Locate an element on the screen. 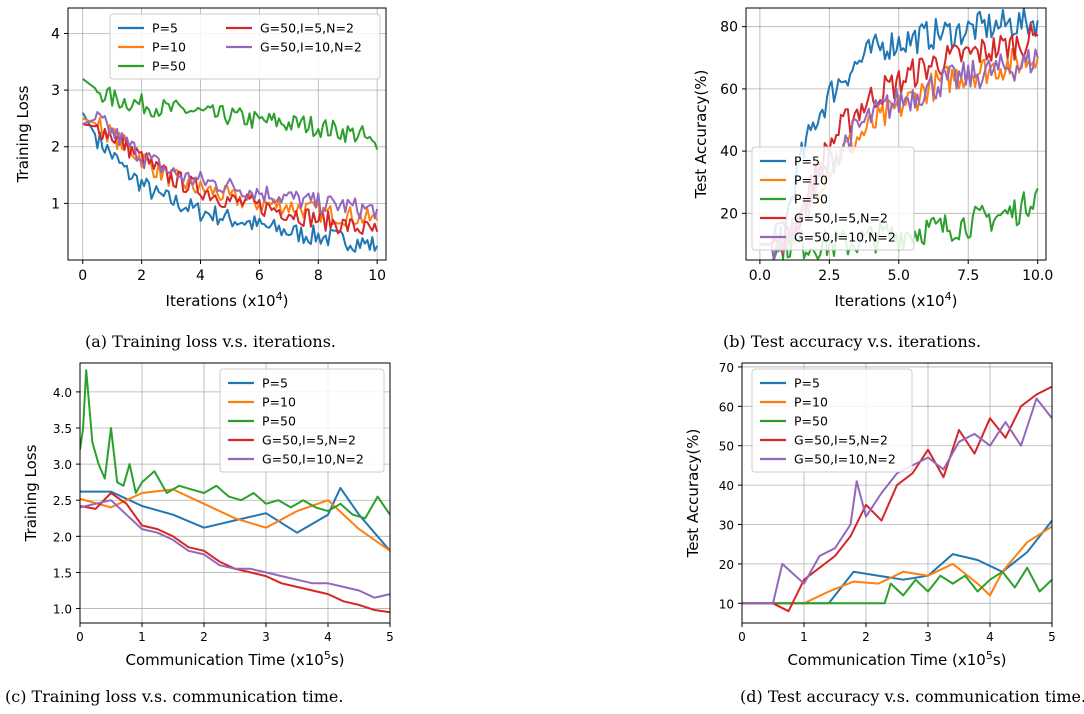 The image size is (1084, 714). y-tick-label: 1 is located at coordinates (55, 204).